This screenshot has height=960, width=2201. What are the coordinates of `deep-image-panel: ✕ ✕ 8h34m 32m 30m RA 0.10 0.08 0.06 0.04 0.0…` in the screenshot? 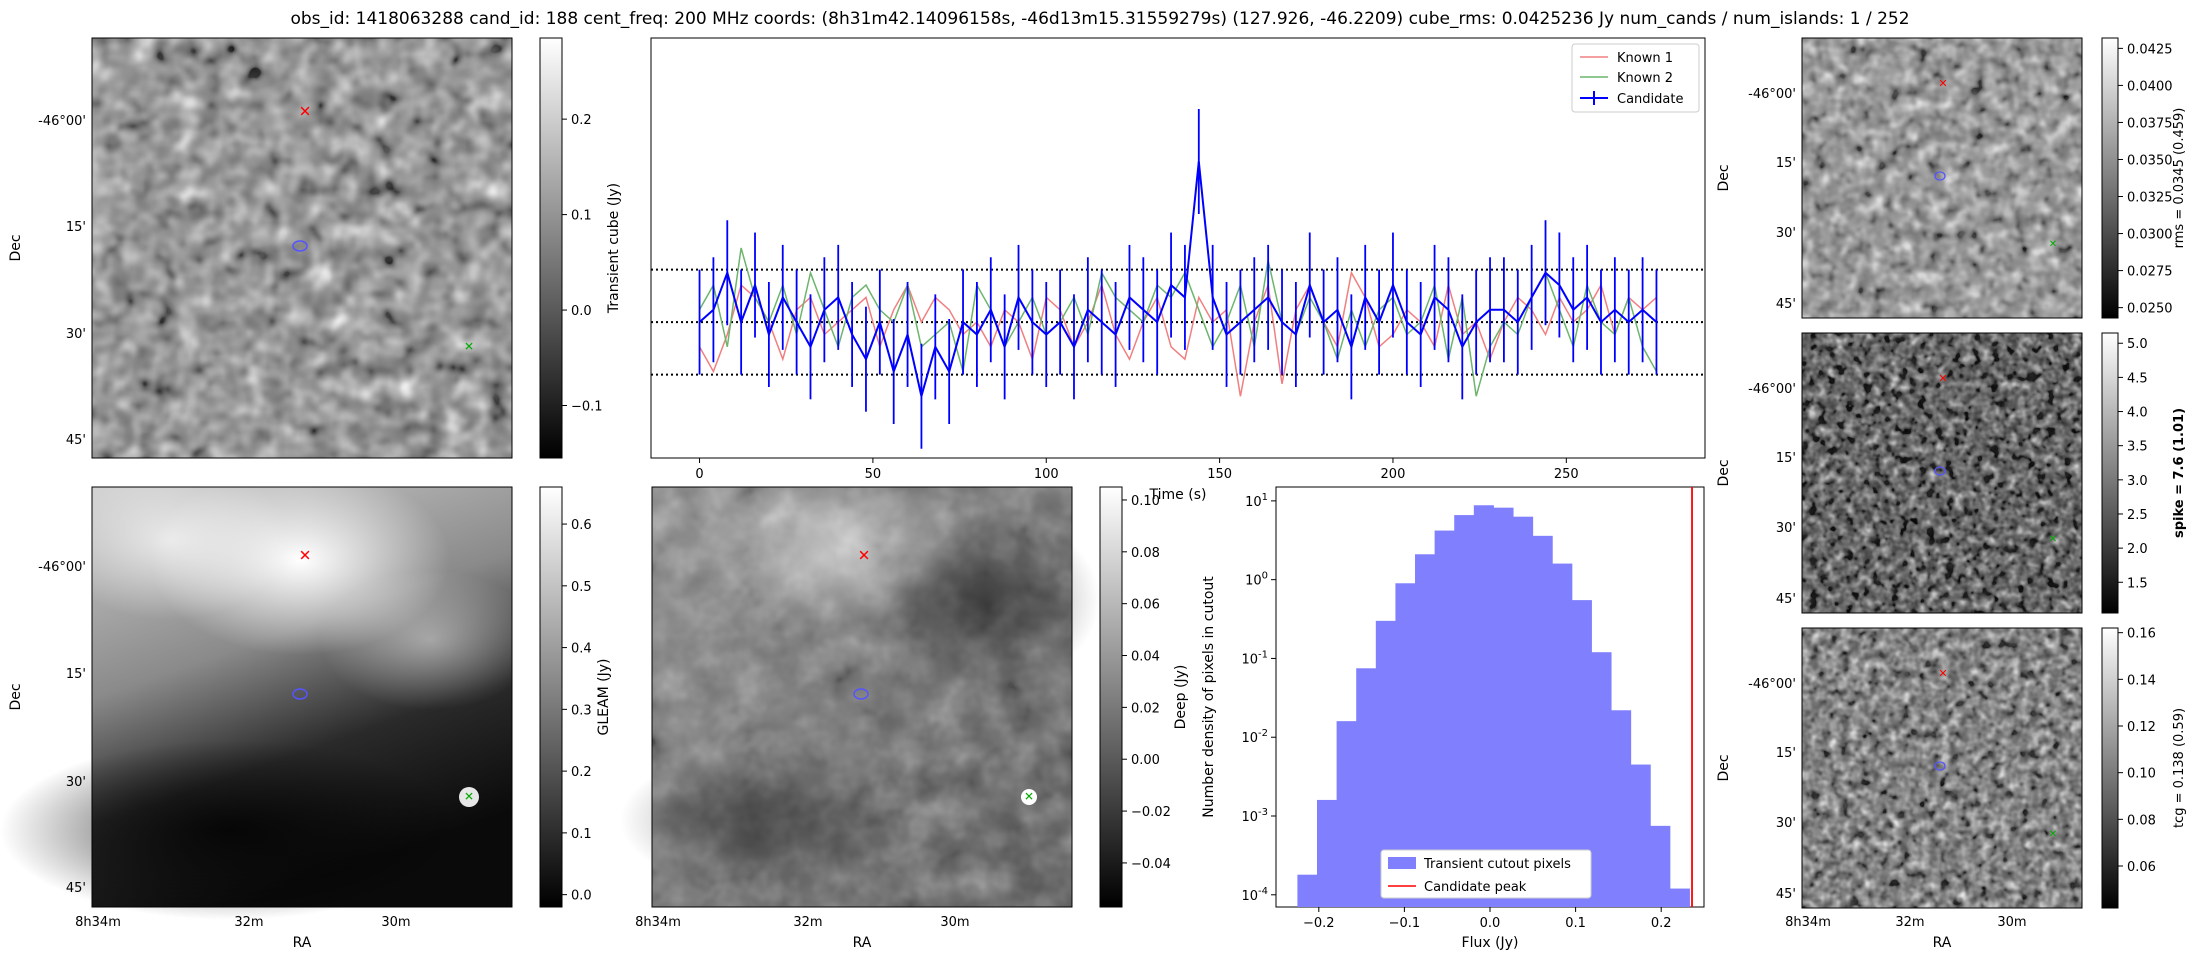 It's located at (904, 713).